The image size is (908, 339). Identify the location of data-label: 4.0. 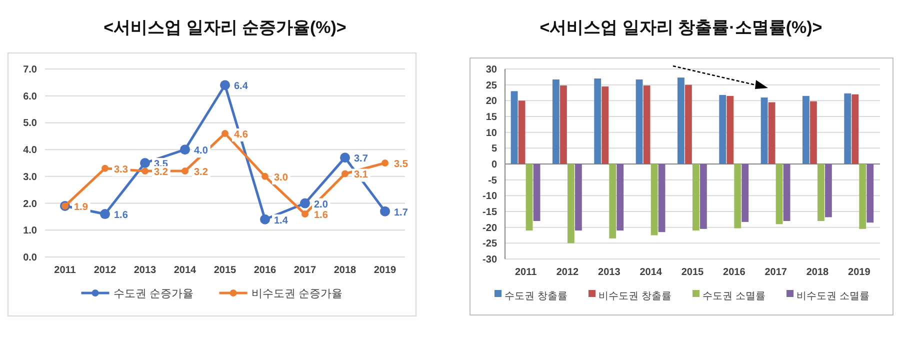
(201, 151).